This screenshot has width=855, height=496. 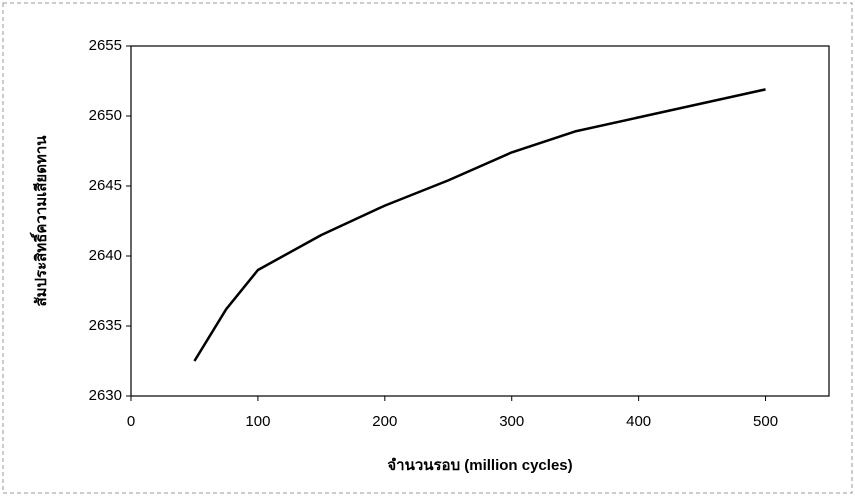 I want to click on x-tick-label: 100, so click(x=257, y=421).